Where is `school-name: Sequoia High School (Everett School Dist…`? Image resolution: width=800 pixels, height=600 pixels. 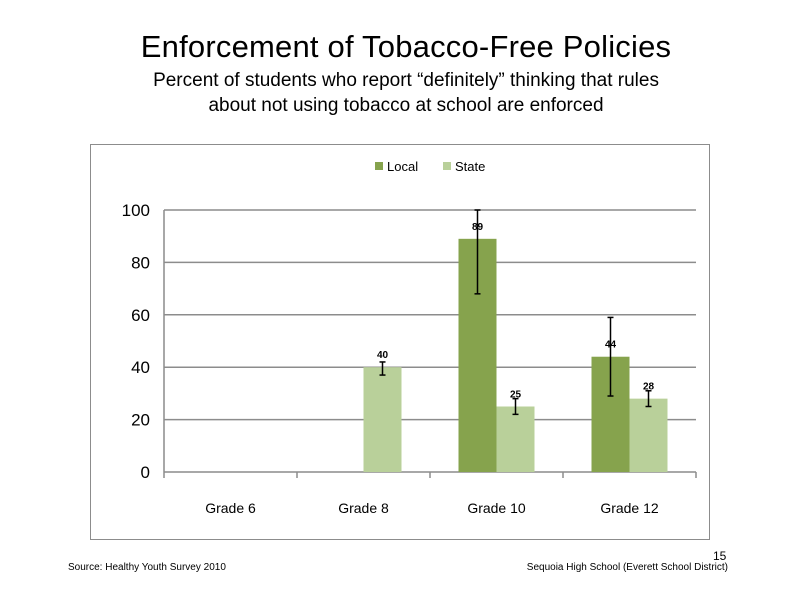
school-name: Sequoia High School (Everett School Dist… is located at coordinates (627, 567).